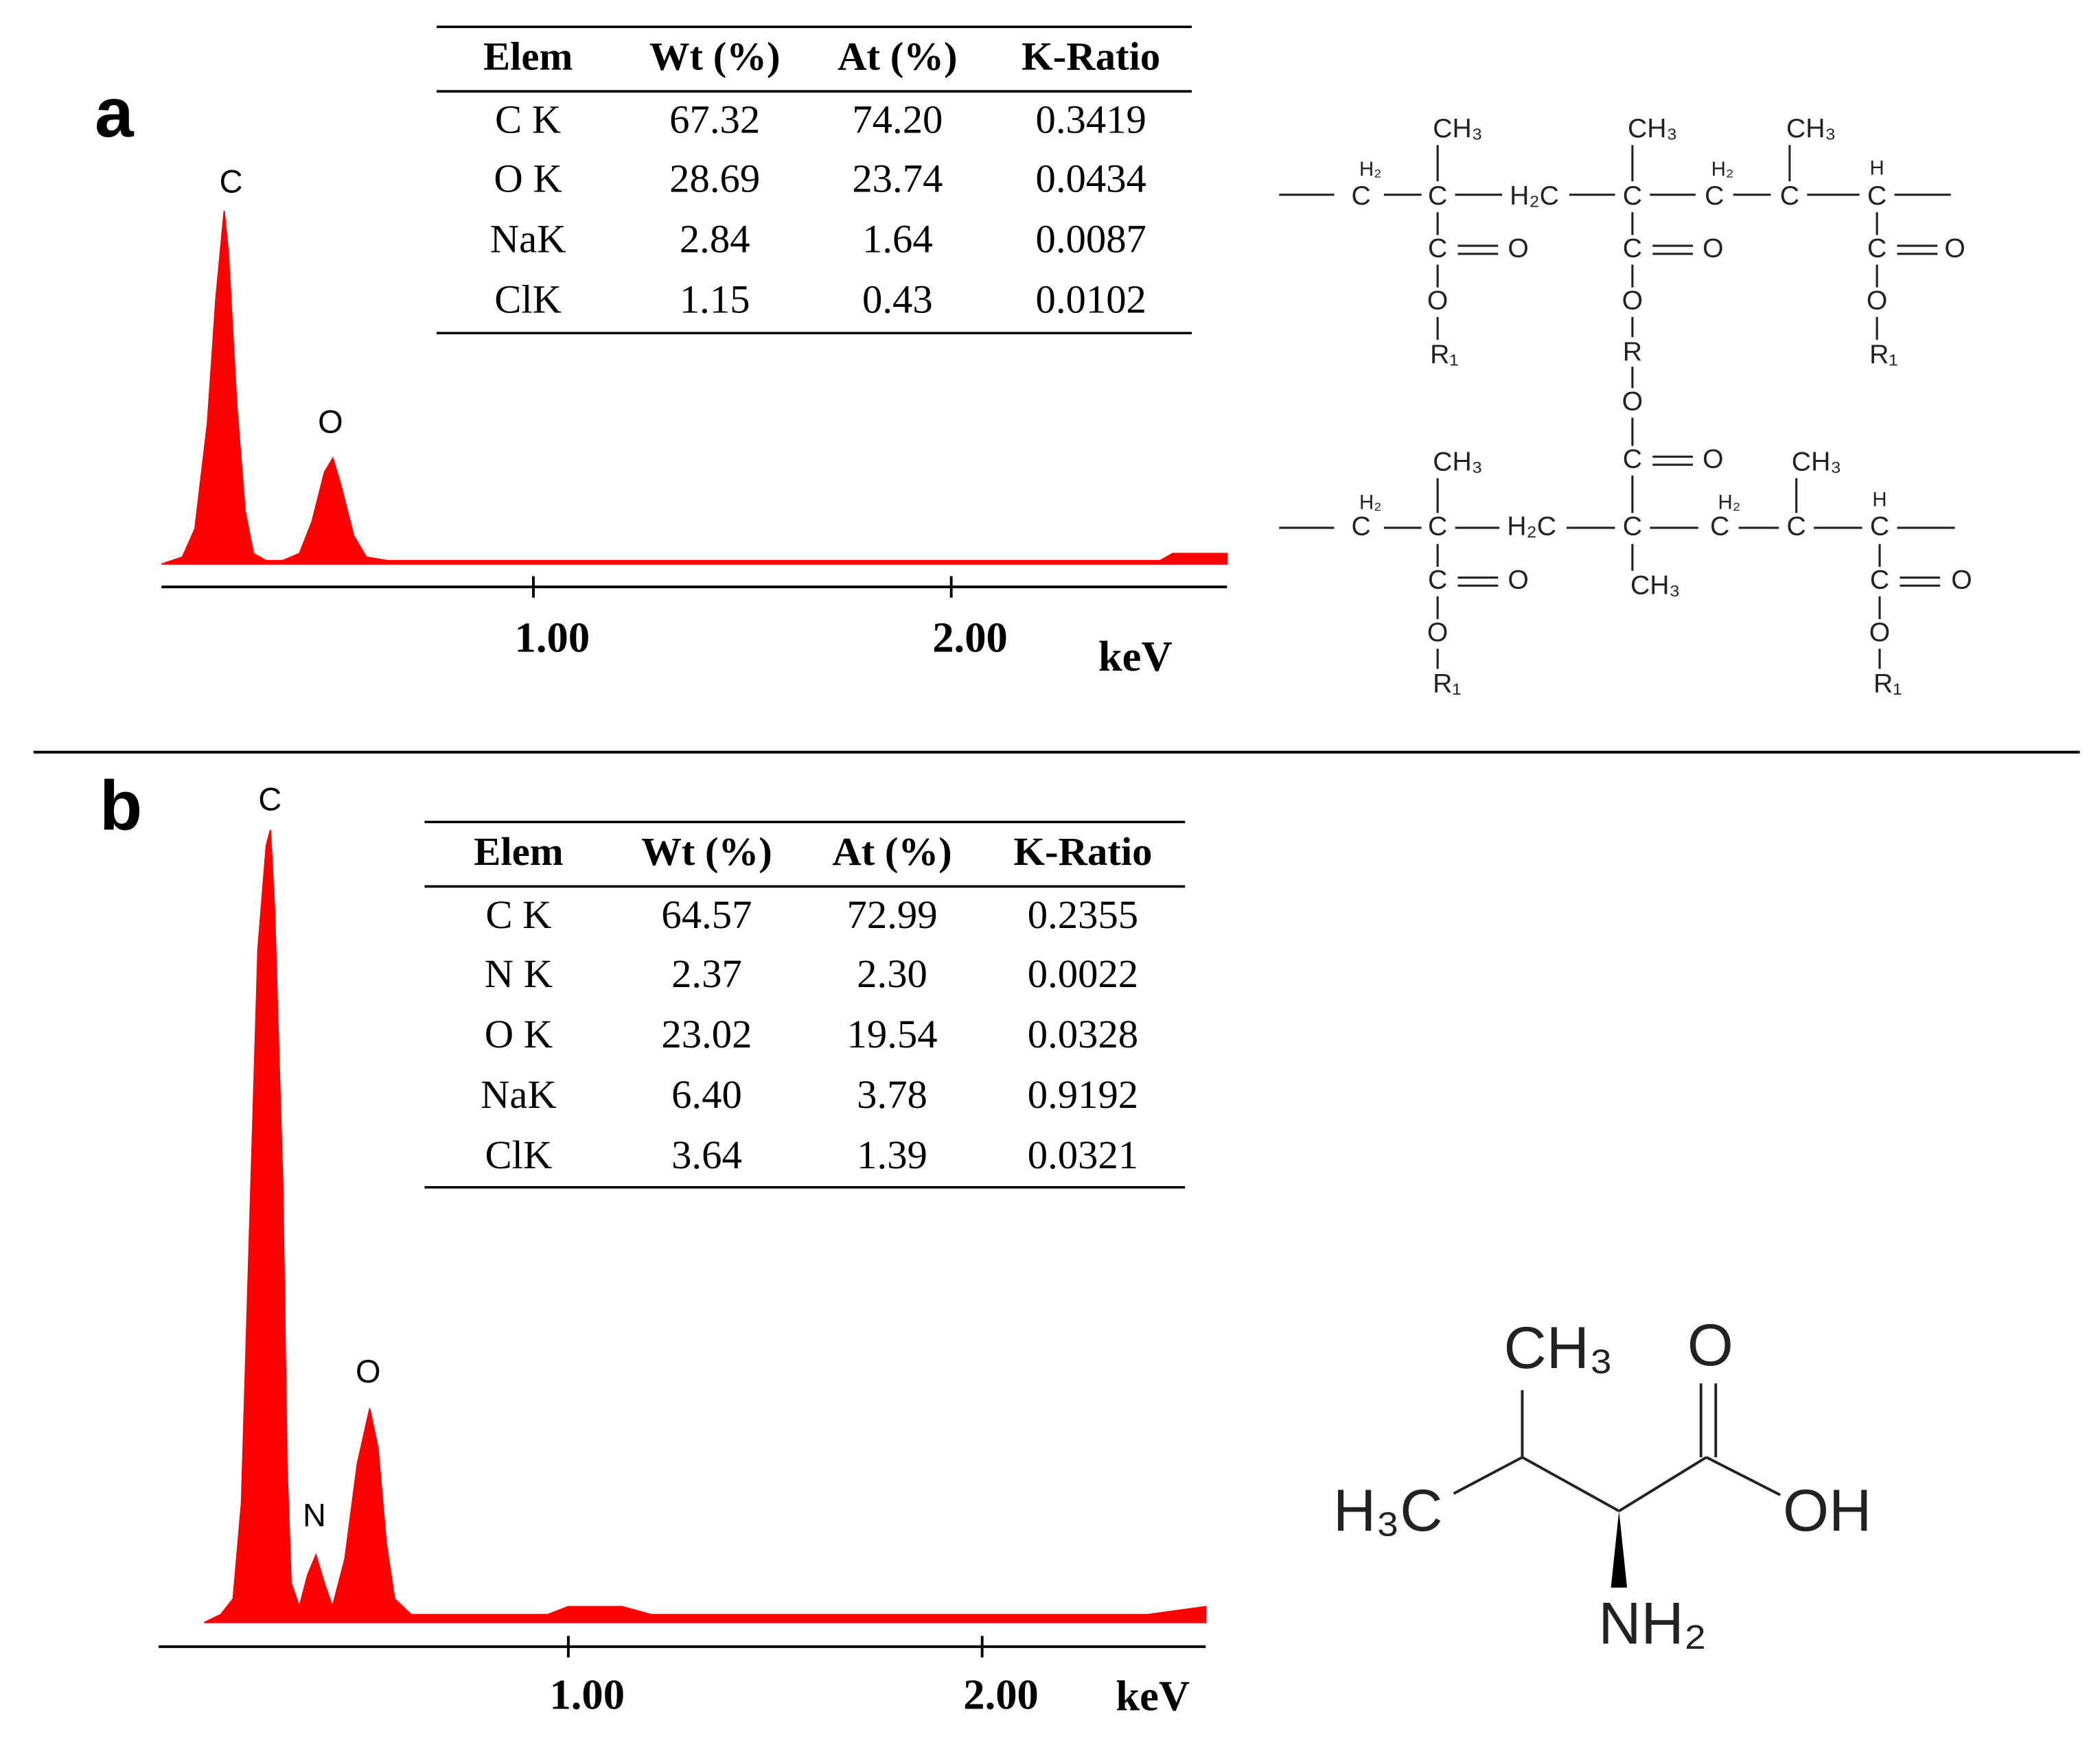  Describe the element at coordinates (695, 388) in the screenshot. I see `spectrum` at that location.